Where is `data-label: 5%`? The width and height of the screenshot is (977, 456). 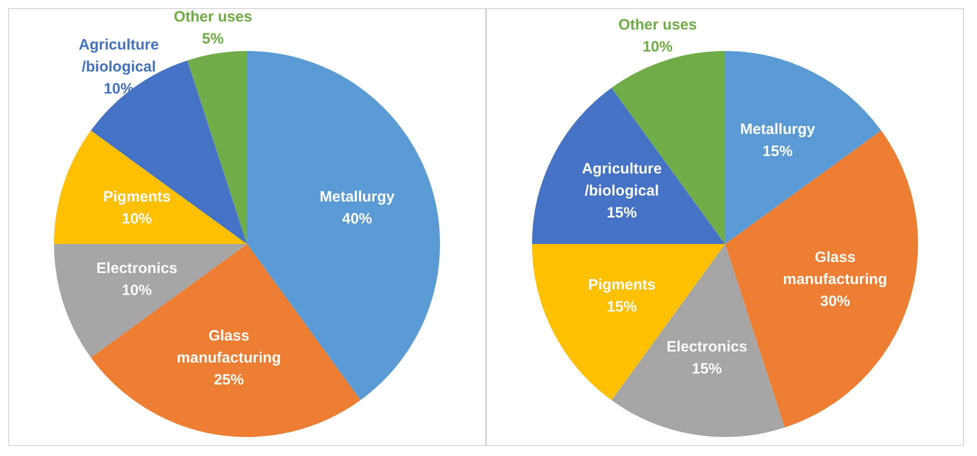
data-label: 5% is located at coordinates (213, 39).